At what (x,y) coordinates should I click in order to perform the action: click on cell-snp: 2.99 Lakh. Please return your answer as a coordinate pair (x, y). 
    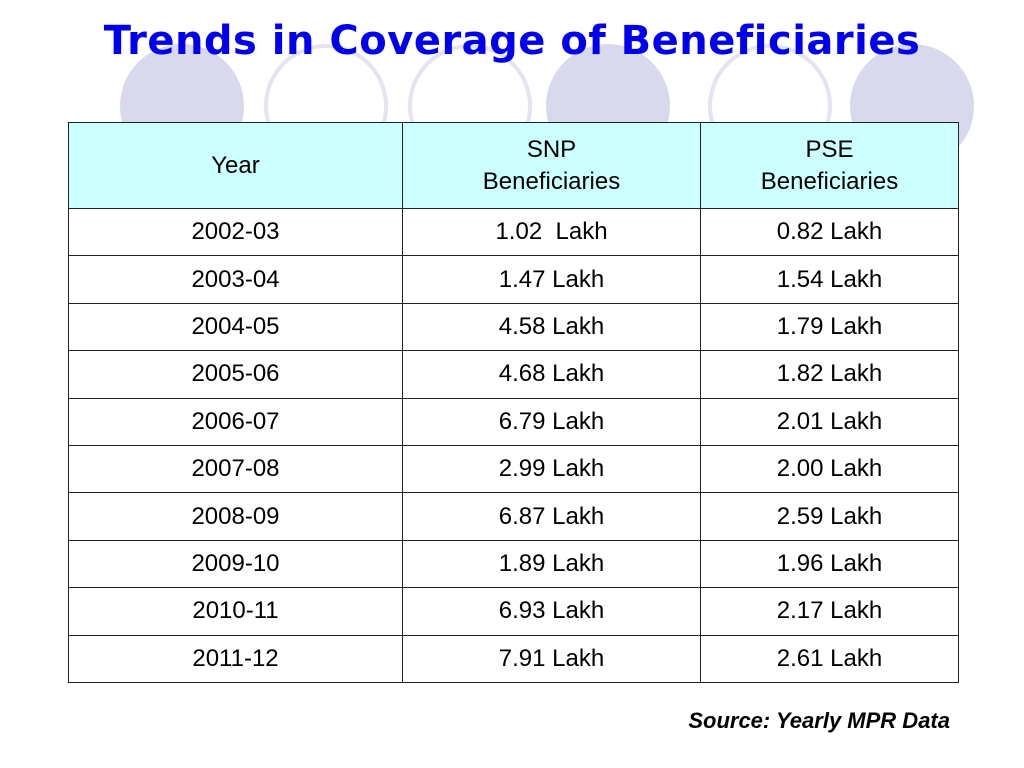
    Looking at the image, I should click on (551, 469).